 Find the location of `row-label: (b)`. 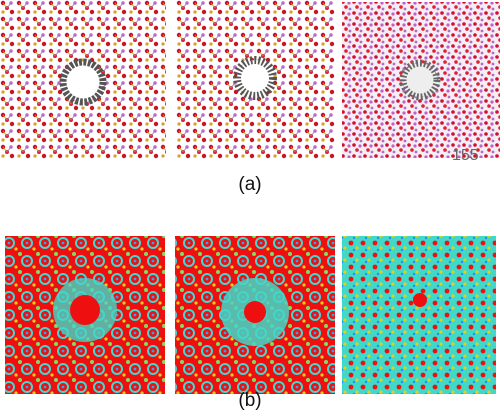

row-label: (b) is located at coordinates (249, 400).